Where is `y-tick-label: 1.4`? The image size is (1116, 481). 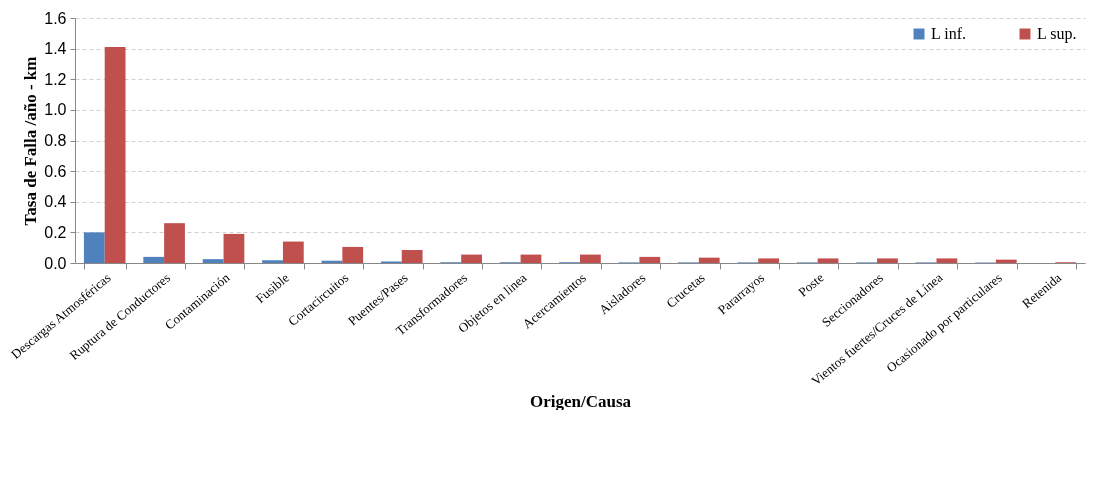
y-tick-label: 1.4 is located at coordinates (55, 49).